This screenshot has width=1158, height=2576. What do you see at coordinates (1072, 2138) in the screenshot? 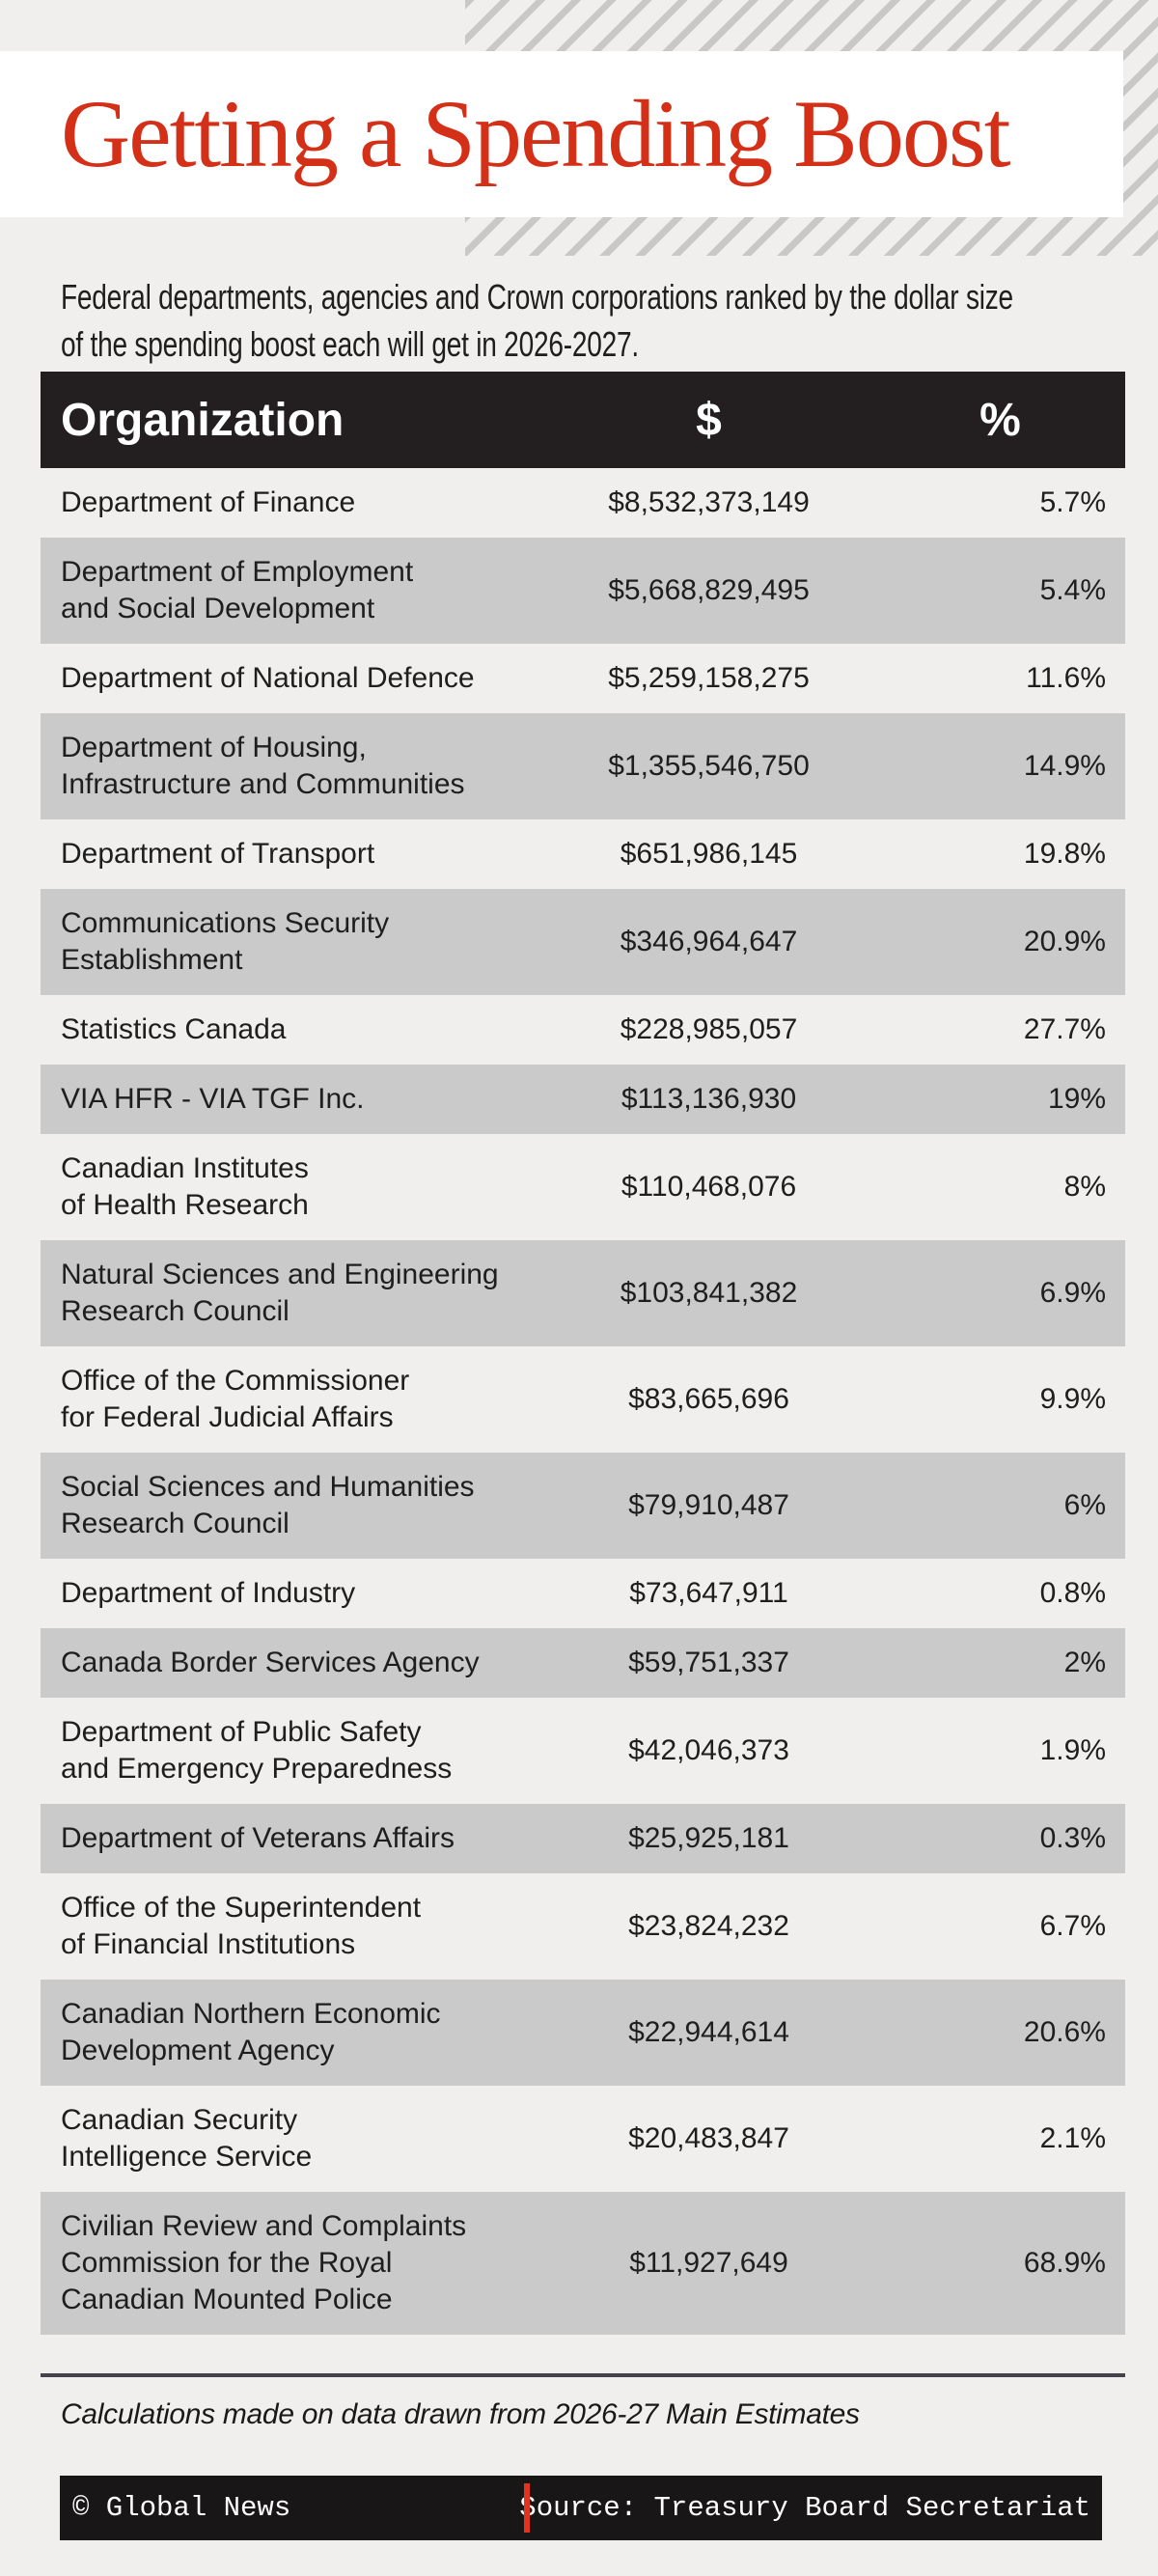
I see `percent-cell: 2.1%` at bounding box center [1072, 2138].